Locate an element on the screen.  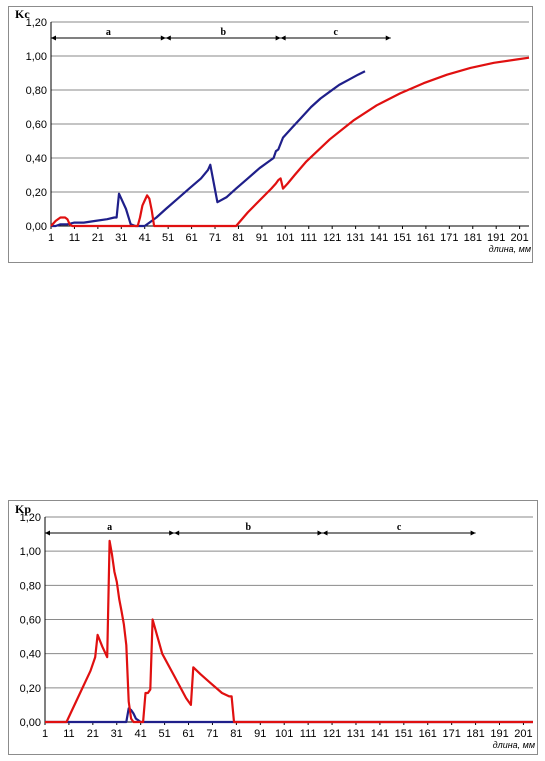
chart-kc-segment-b-label: b is located at coordinates (223, 32).